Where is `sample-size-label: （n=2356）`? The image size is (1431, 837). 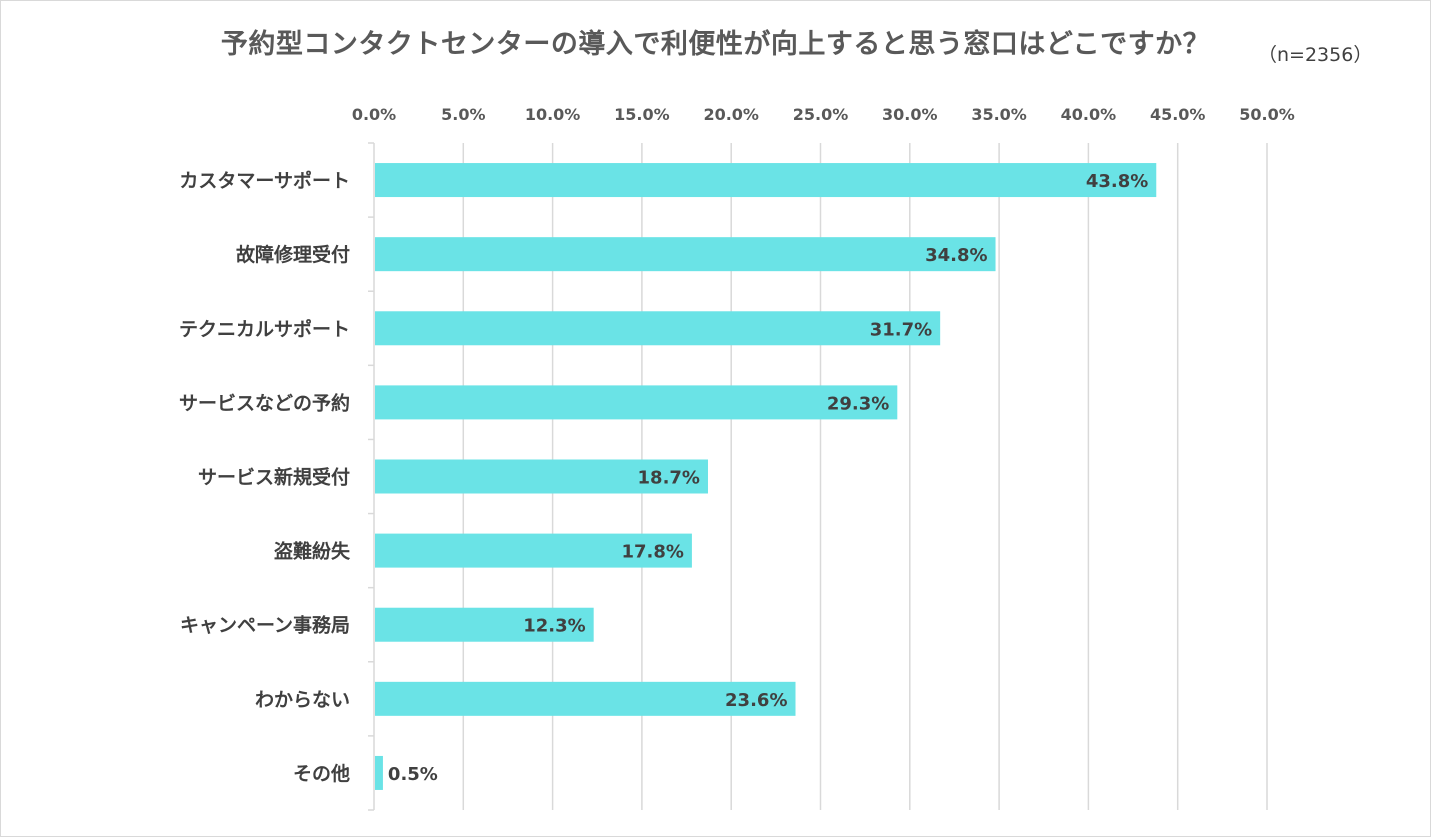
sample-size-label: （n=2356） is located at coordinates (1315, 55).